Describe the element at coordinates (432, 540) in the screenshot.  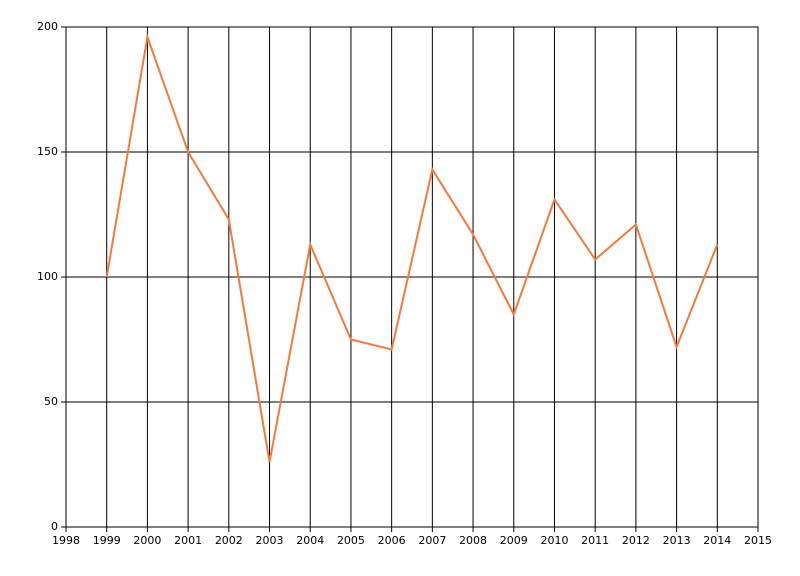
I see `x-tick-label: 2007` at that location.